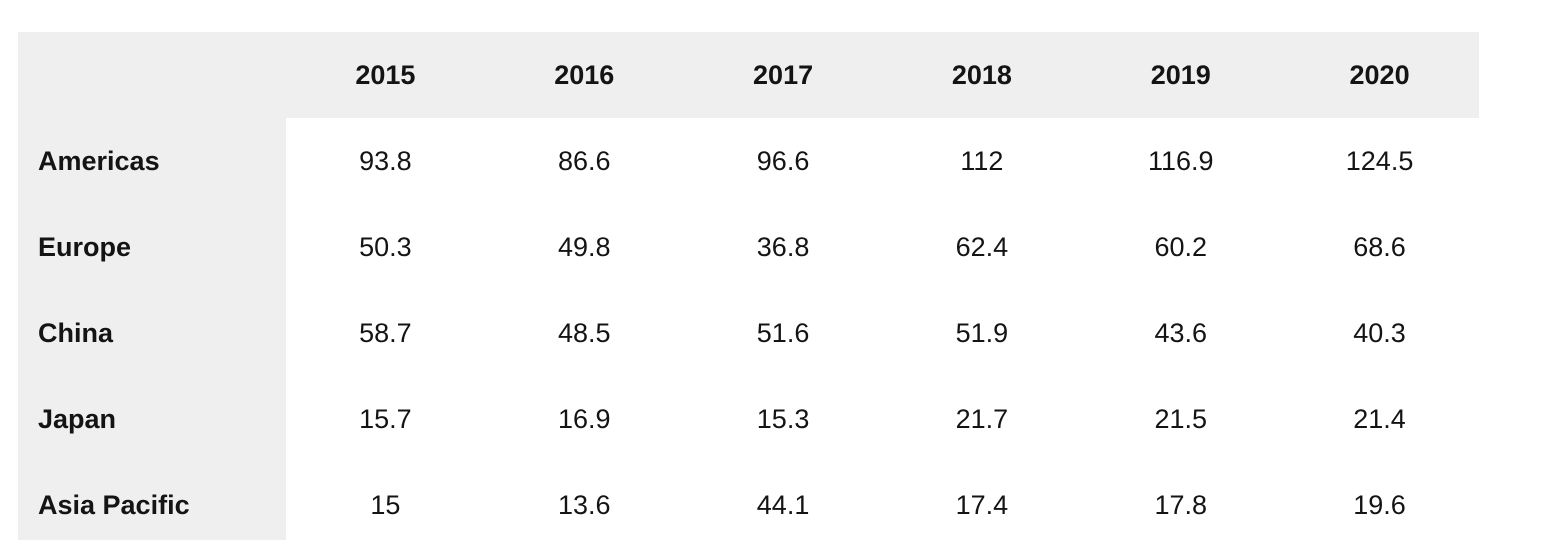  Describe the element at coordinates (783, 74) in the screenshot. I see `column-header-2017: 2017` at that location.